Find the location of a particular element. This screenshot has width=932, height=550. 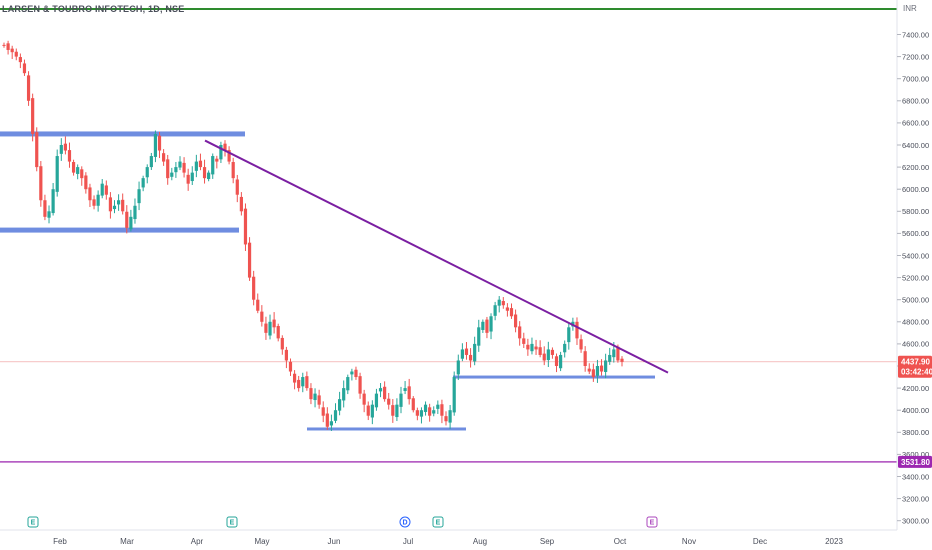

time-axis: Feb Mar Apr May Jun Jul Aug Sep Oct Nov Dec 2023 is located at coordinates (448, 537).